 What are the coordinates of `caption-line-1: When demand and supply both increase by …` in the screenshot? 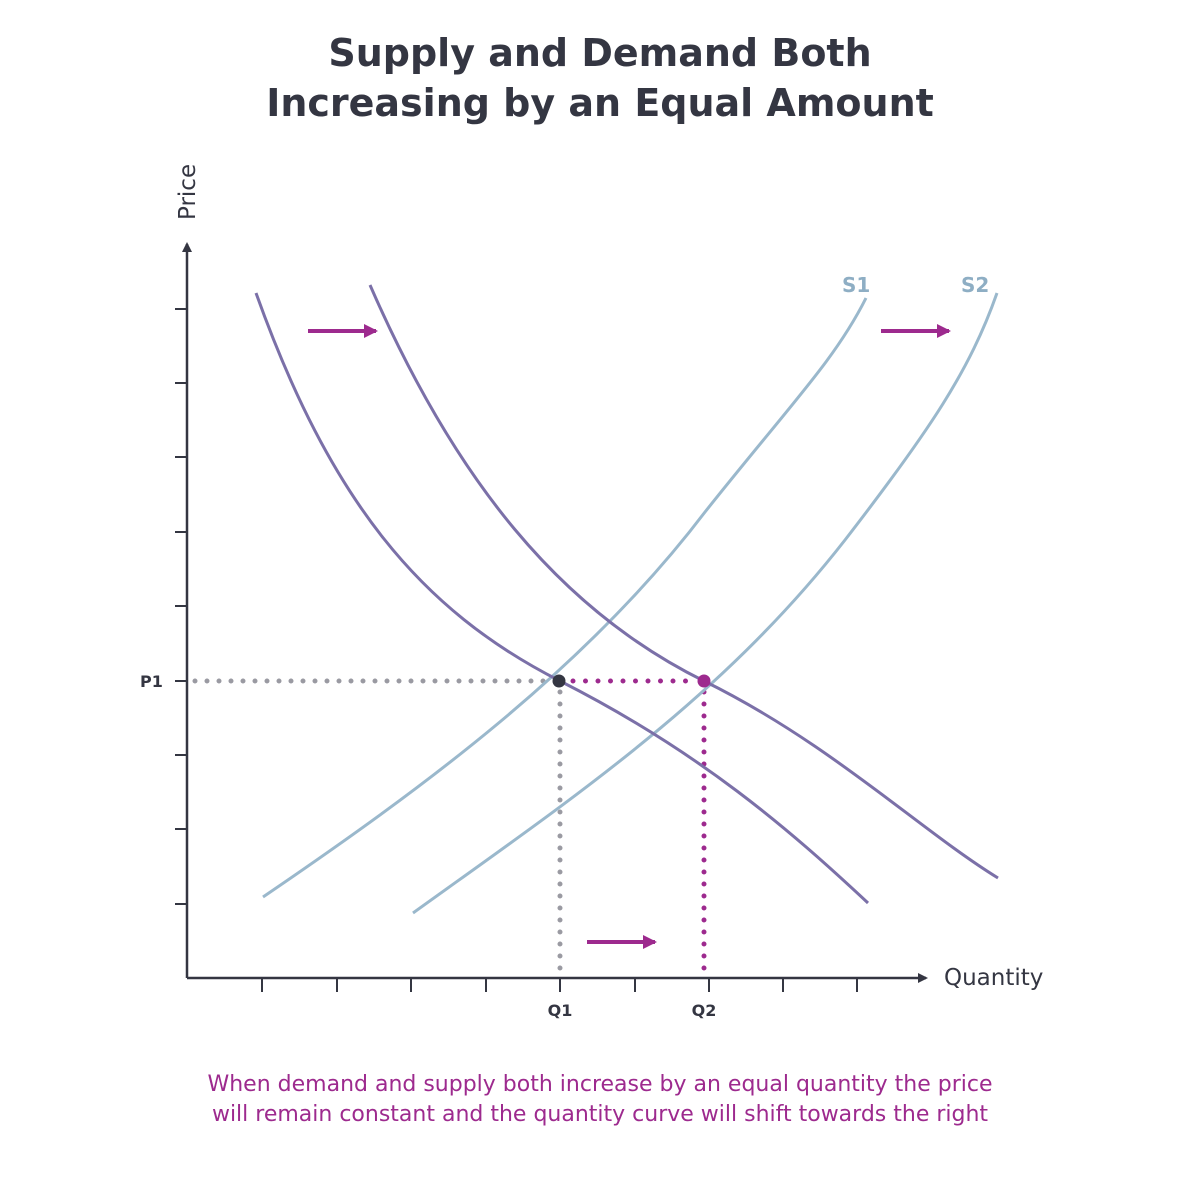 It's located at (600, 1084).